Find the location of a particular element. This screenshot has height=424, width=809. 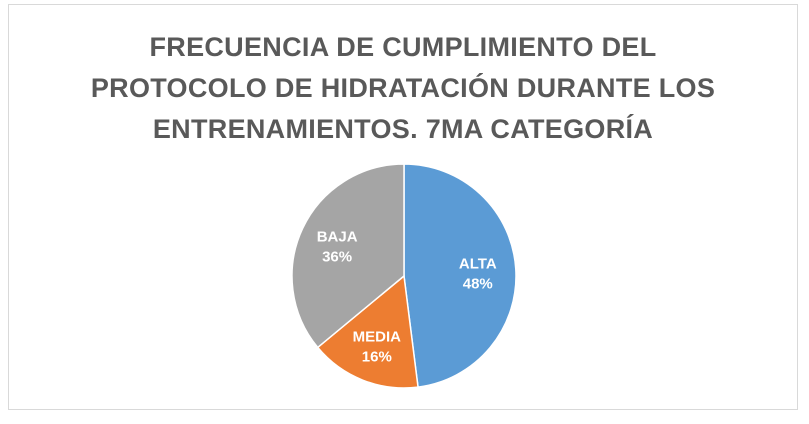

pie-value-alta: 48% is located at coordinates (478, 283).